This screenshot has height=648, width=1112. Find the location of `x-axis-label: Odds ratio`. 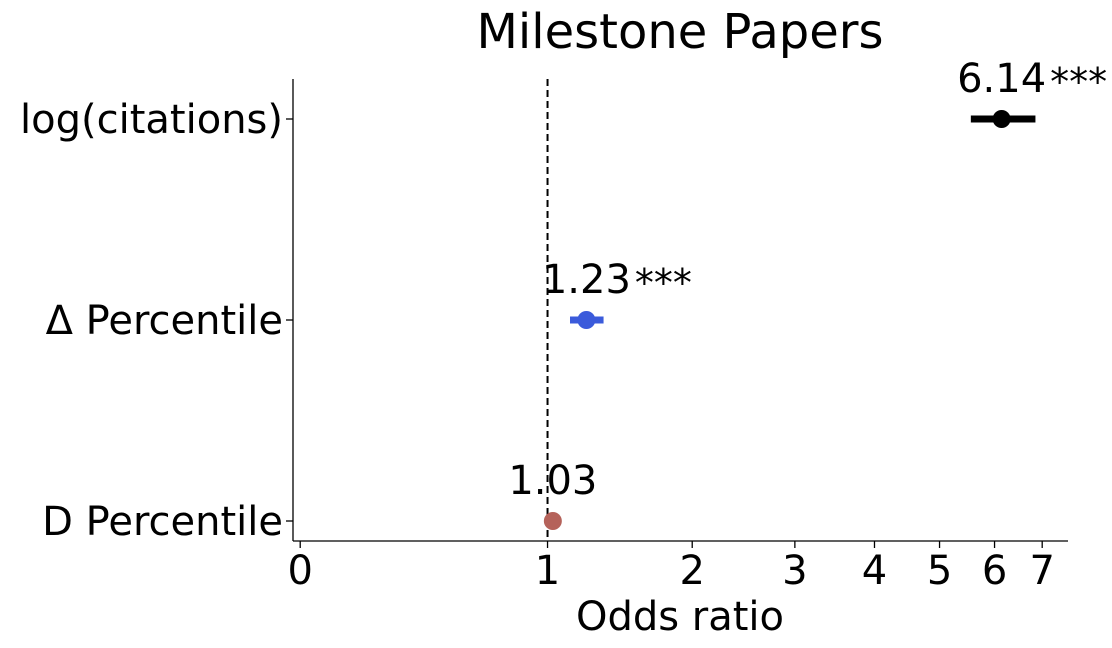

x-axis-label: Odds ratio is located at coordinates (680, 617).